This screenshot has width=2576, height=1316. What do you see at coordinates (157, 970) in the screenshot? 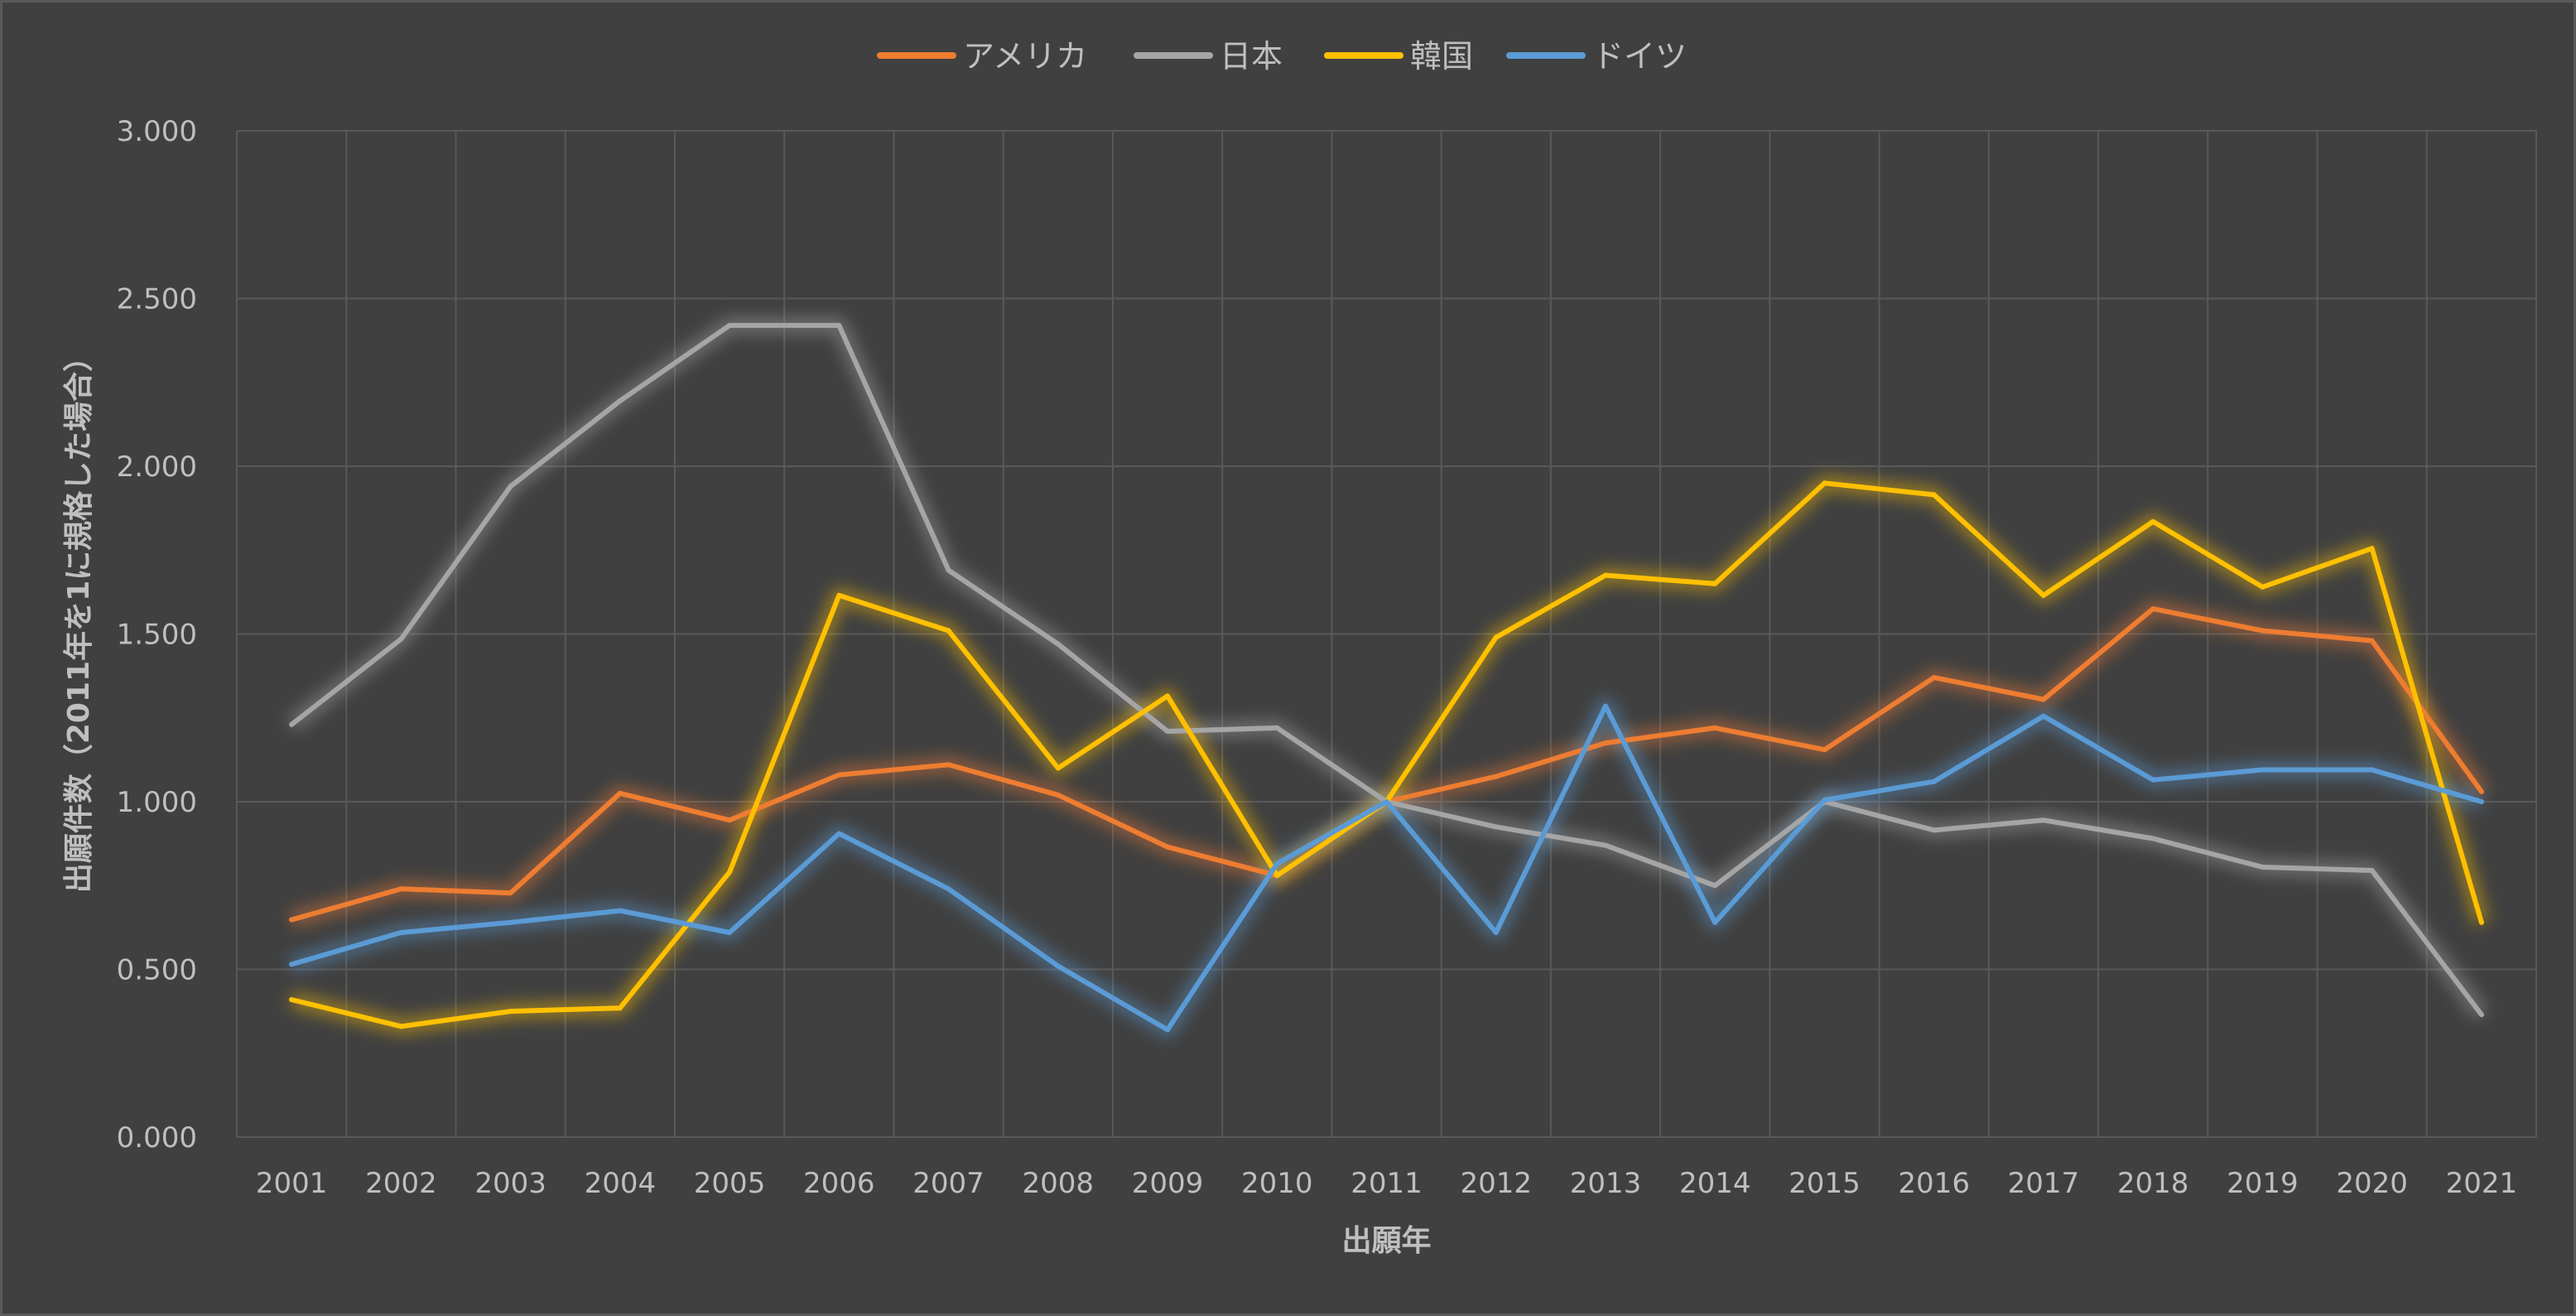
I see `y-tick-label: 0.500` at bounding box center [157, 970].